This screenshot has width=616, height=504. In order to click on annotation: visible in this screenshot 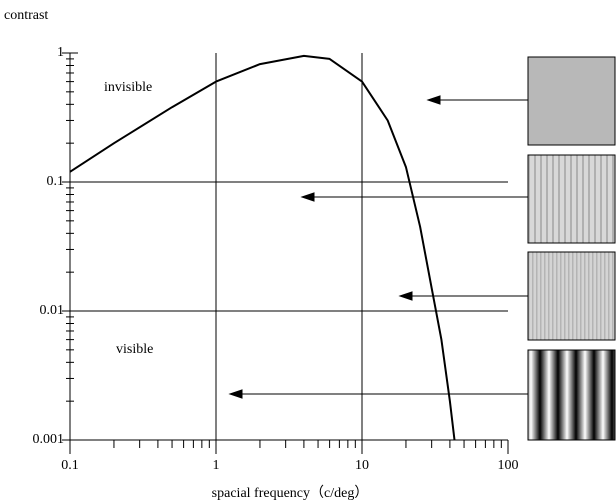, I will do `click(134, 349)`.